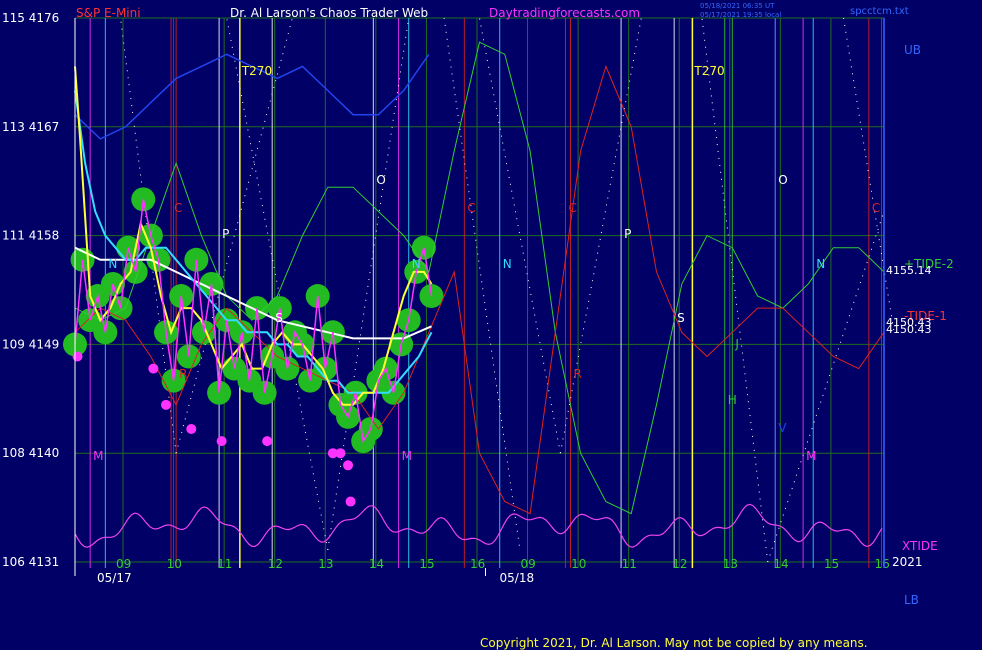 The width and height of the screenshot is (982, 650). I want to click on timestamp-local: 05/17/2021 19:35 local, so click(740, 15).